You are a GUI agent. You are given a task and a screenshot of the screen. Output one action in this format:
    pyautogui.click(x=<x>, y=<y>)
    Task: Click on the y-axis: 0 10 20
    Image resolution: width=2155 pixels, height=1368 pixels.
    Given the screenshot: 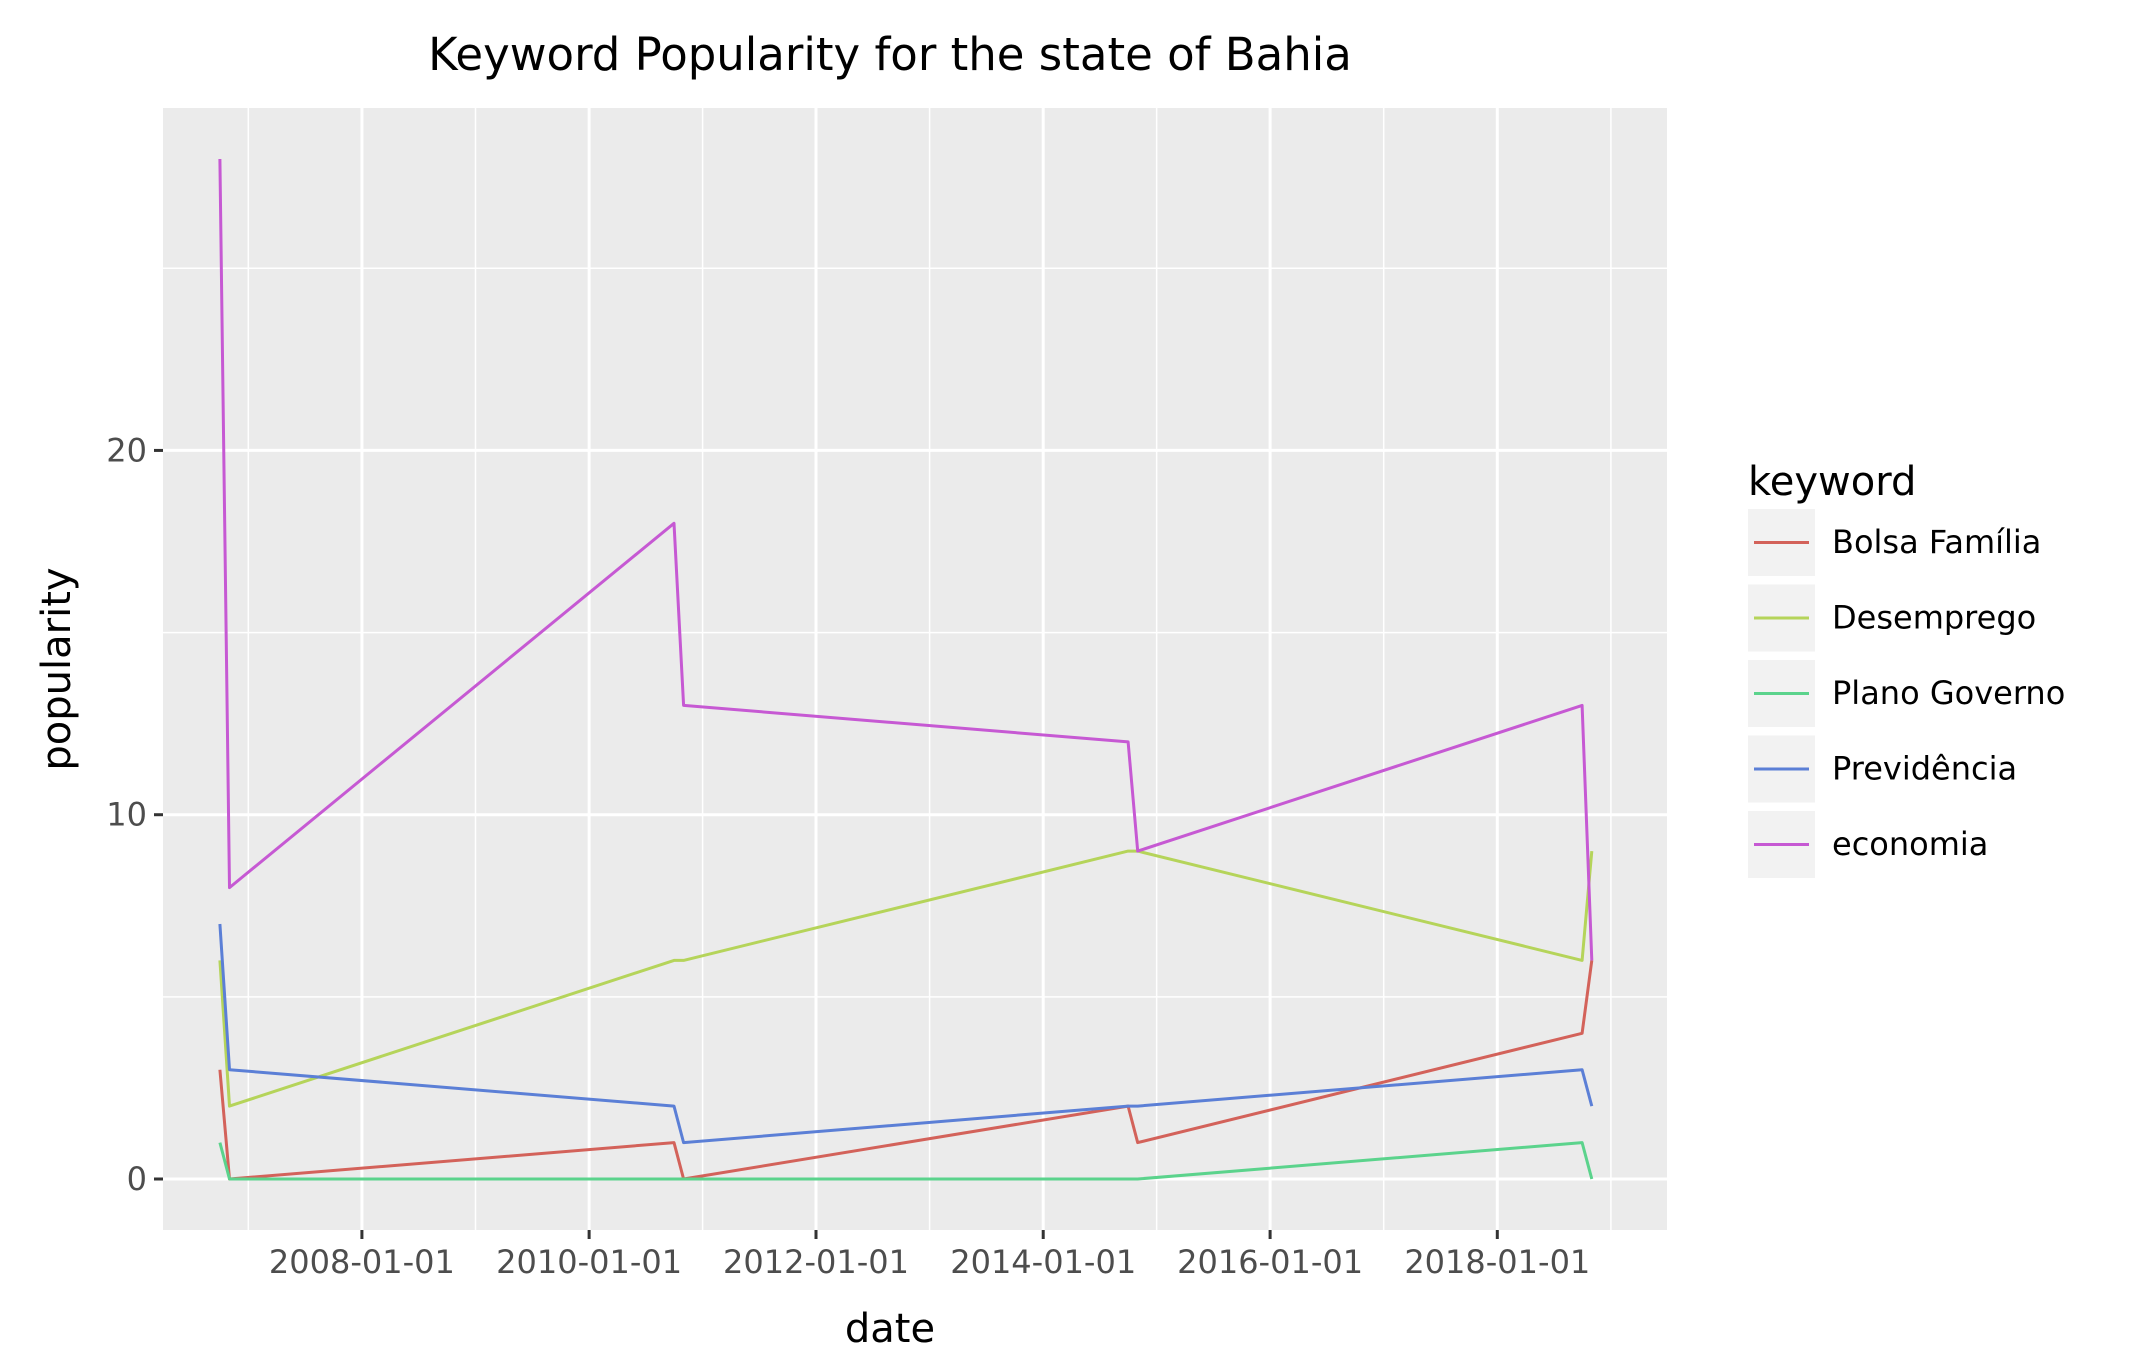 What is the action you would take?
    pyautogui.click(x=134, y=814)
    